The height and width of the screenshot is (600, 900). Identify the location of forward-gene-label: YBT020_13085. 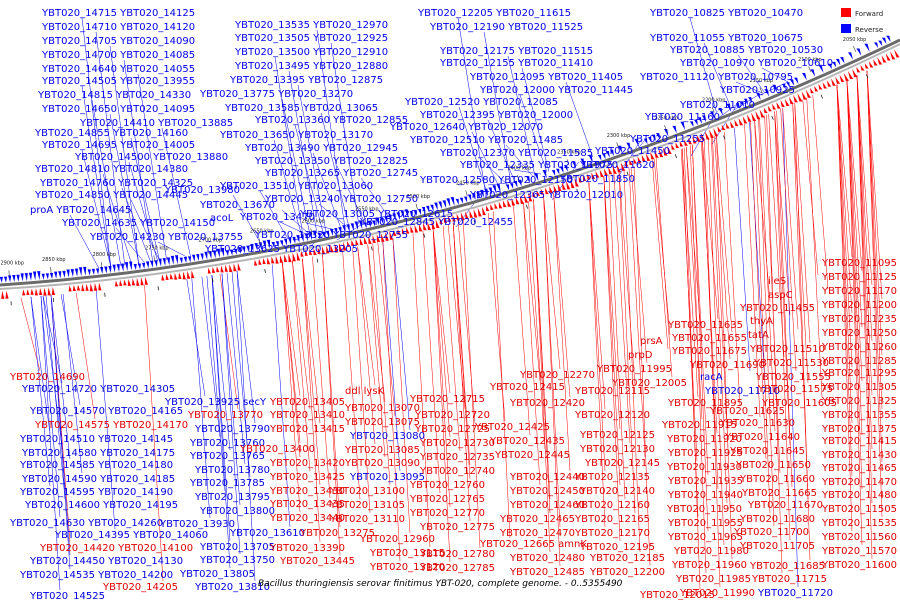
(382, 450).